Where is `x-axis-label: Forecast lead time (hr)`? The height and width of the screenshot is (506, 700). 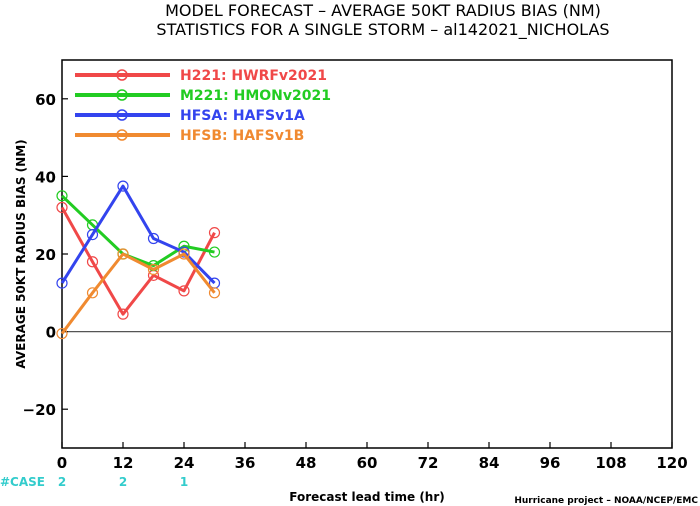 x-axis-label: Forecast lead time (hr) is located at coordinates (367, 497).